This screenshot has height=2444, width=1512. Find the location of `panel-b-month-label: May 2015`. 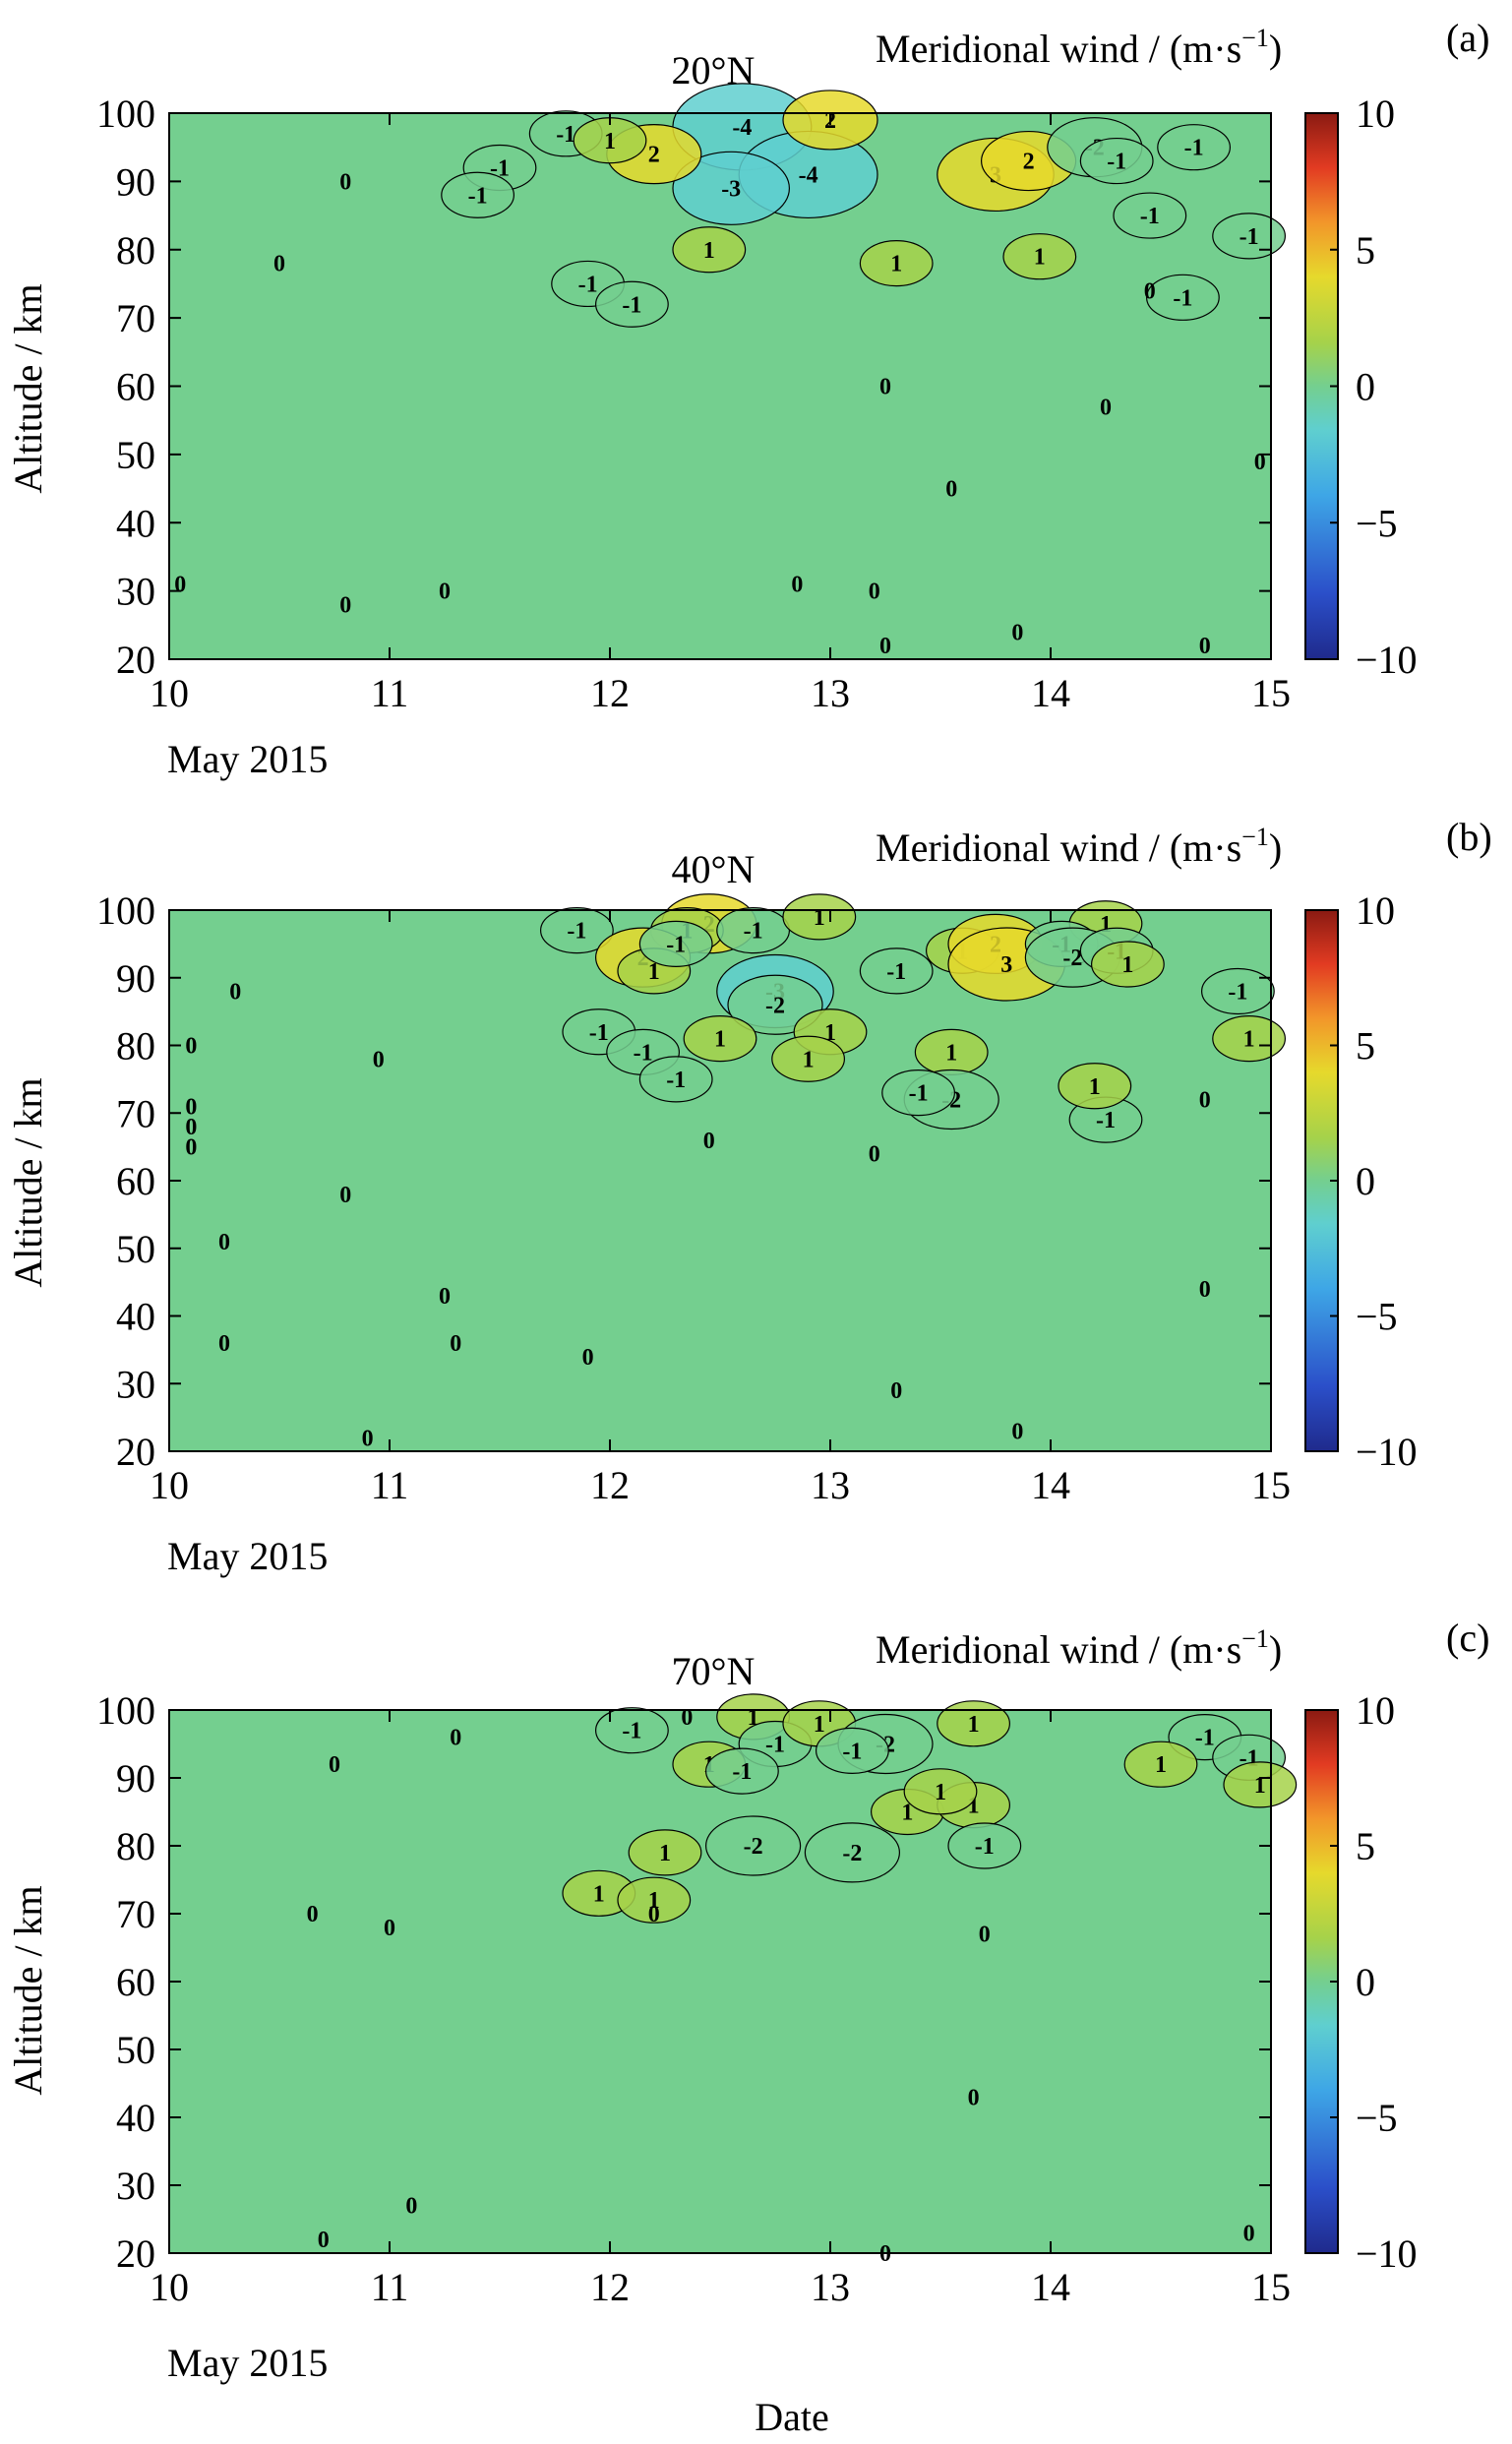

panel-b-month-label: May 2015 is located at coordinates (248, 1556).